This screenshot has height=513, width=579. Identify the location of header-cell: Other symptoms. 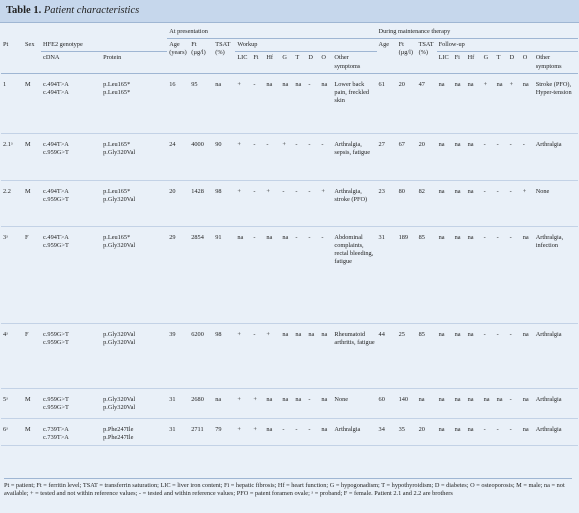
(347, 62).